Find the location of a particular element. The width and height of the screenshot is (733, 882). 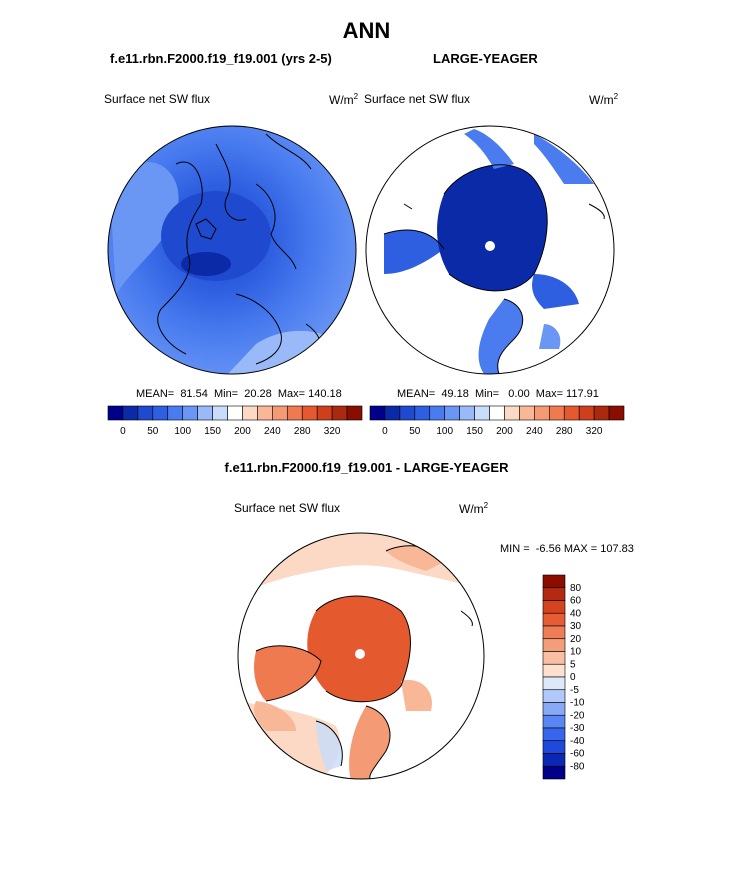

colorbar-tick-label: -30 is located at coordinates (577, 728).